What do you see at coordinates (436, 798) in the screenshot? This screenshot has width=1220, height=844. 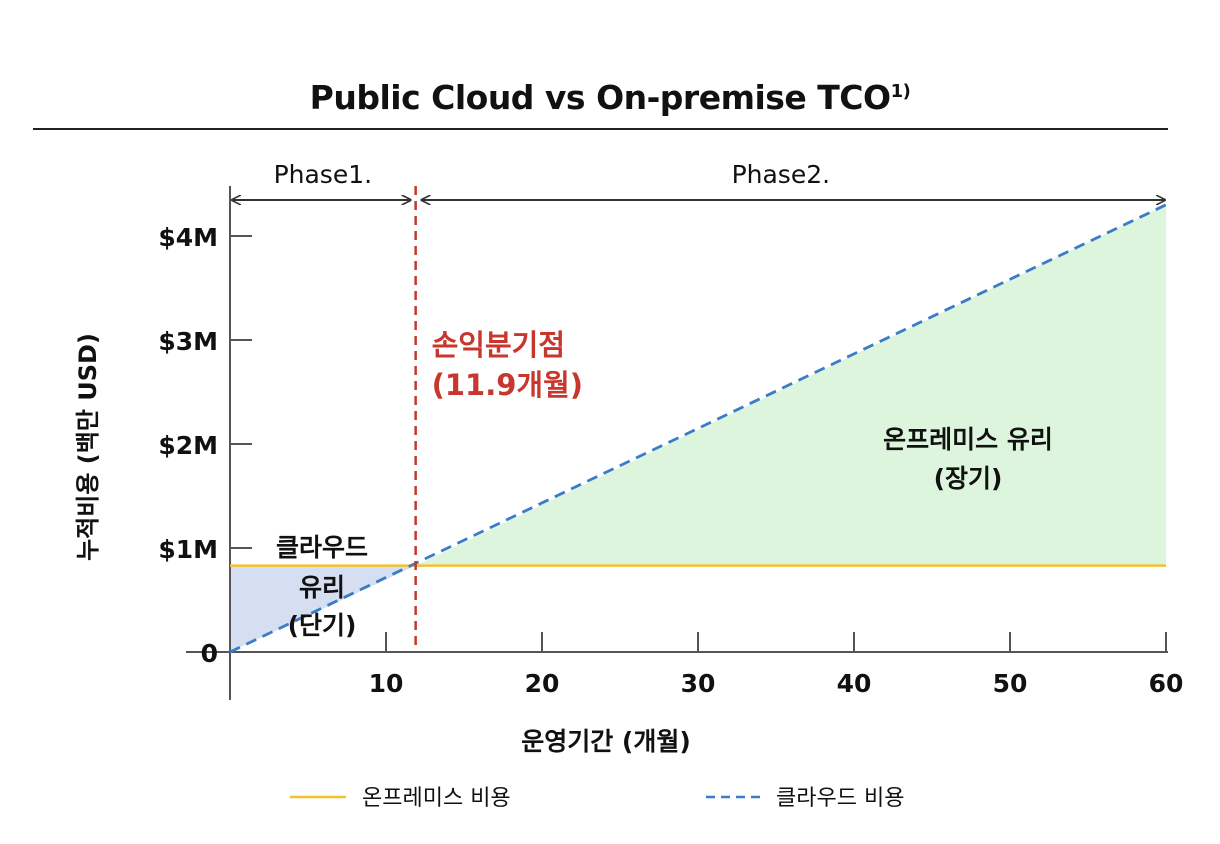 I see `legend-onprem-label: 온프레미스 비용` at bounding box center [436, 798].